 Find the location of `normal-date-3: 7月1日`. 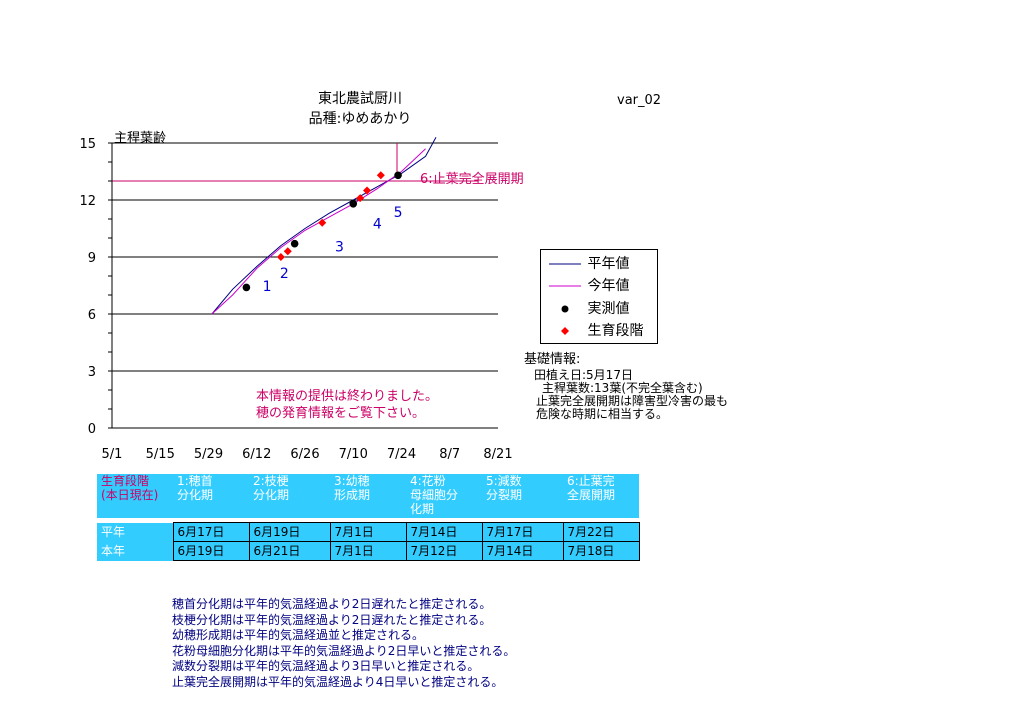

normal-date-3: 7月1日 is located at coordinates (368, 532).